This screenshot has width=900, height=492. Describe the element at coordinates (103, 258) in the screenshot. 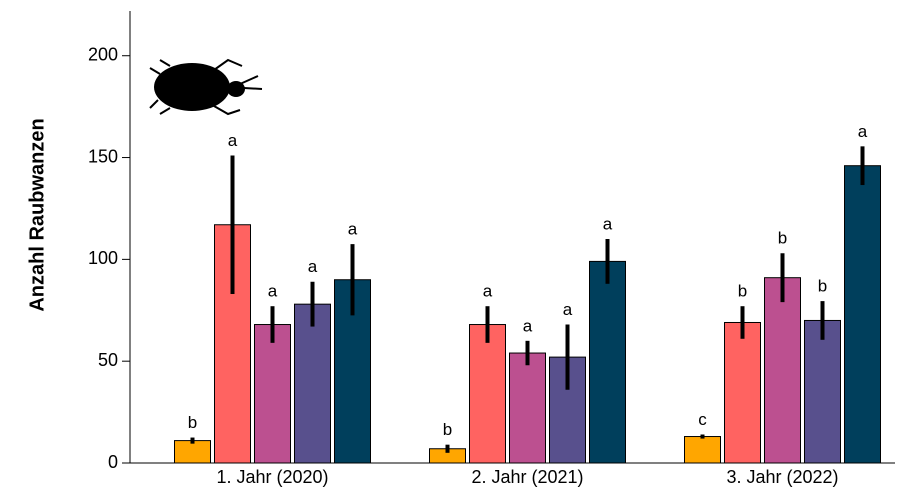

I see `y-tick-label: 100` at that location.